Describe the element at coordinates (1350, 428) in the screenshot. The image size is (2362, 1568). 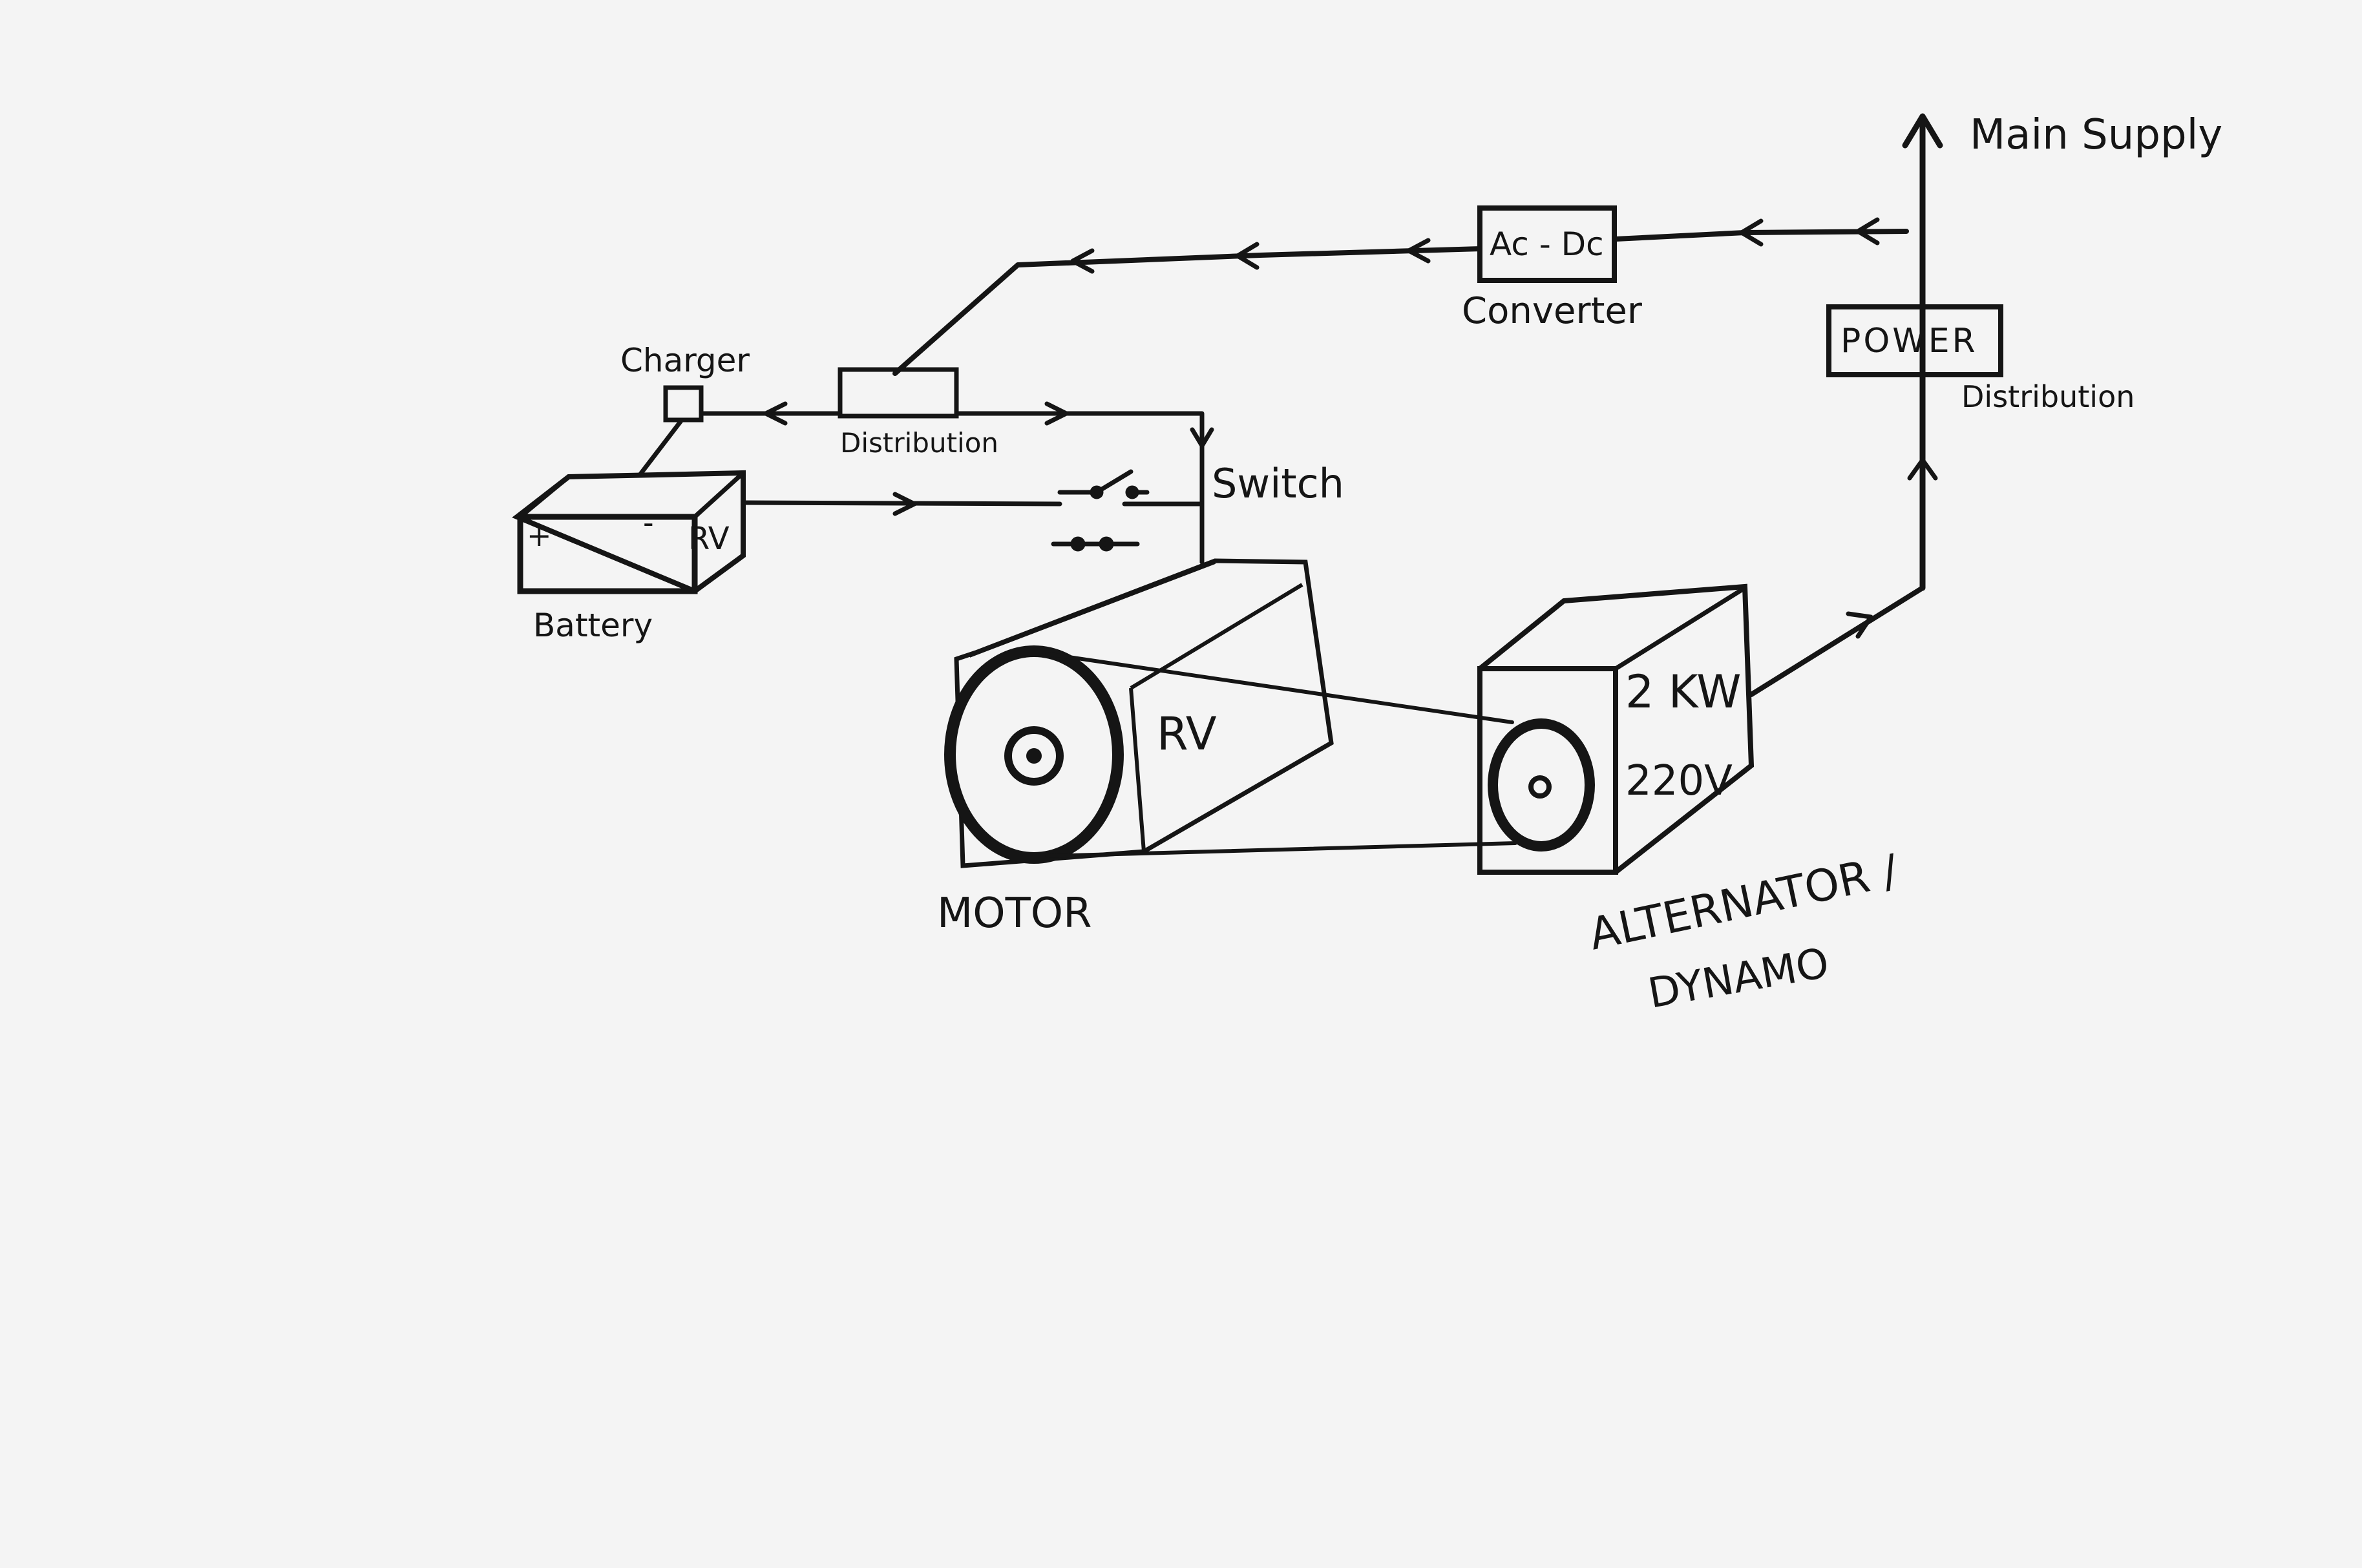
I see `flow-arrow-icon` at that location.